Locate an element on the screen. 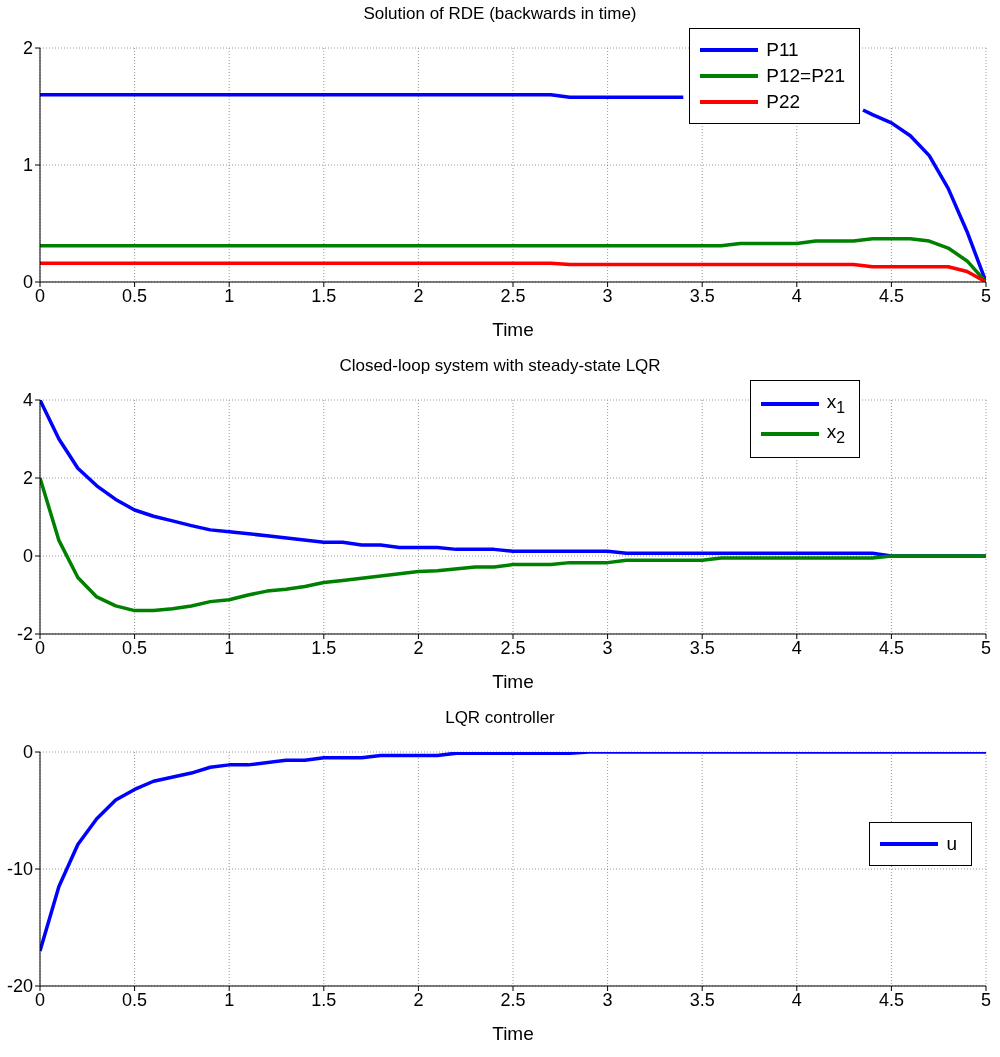 The width and height of the screenshot is (1000, 1057). y-tick-label: 1 is located at coordinates (27, 165).